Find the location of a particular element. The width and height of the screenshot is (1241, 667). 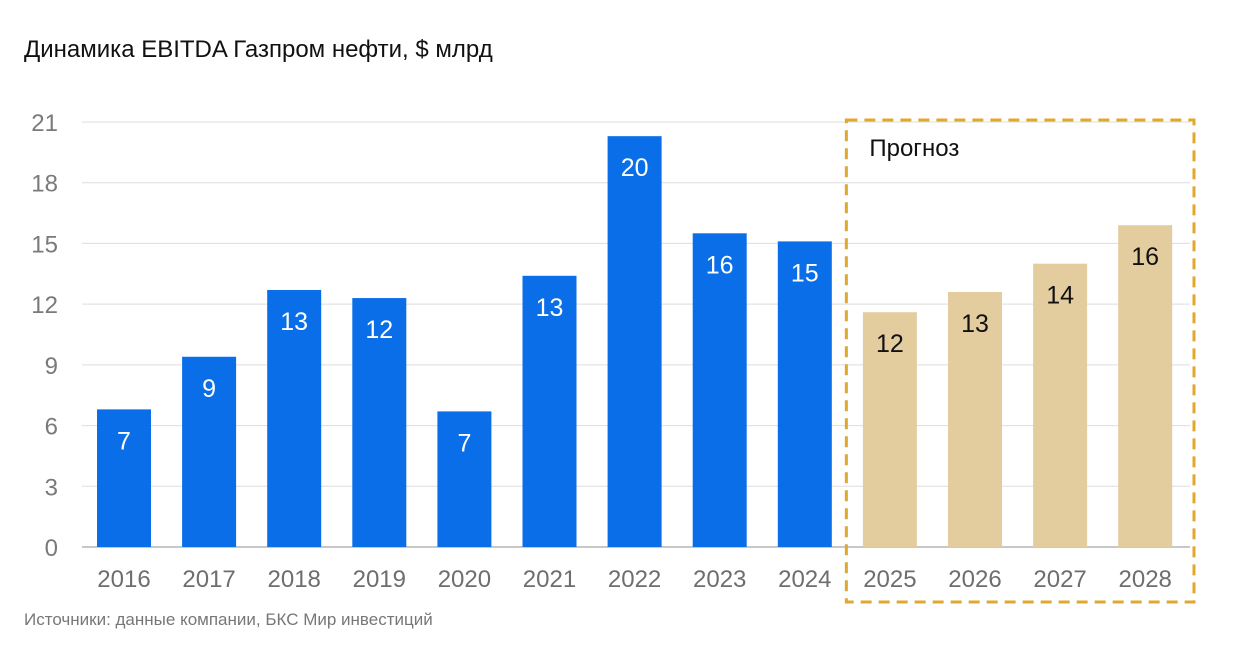

chart-title: Динамика EBITDA Газпром нефти, $ млрд is located at coordinates (258, 49).